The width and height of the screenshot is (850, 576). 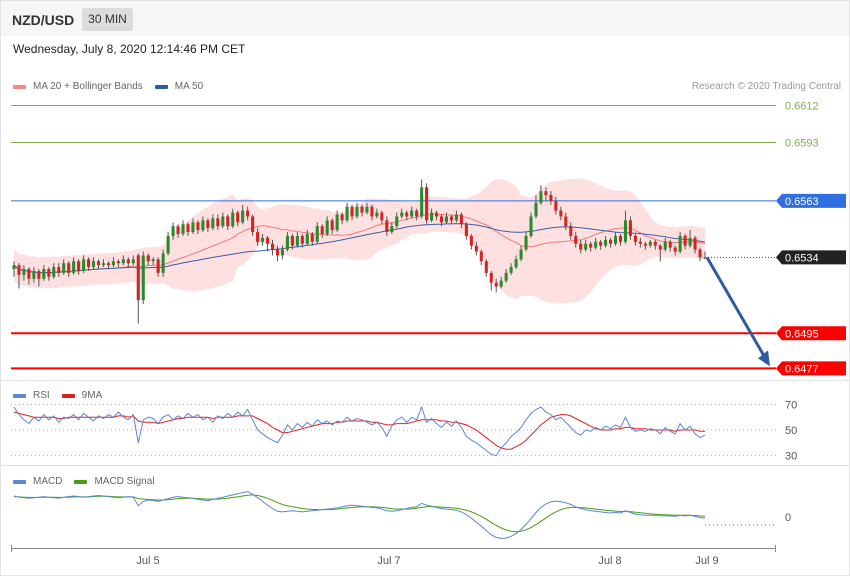 What do you see at coordinates (41, 395) in the screenshot?
I see `legend-label-rsi: RSI` at bounding box center [41, 395].